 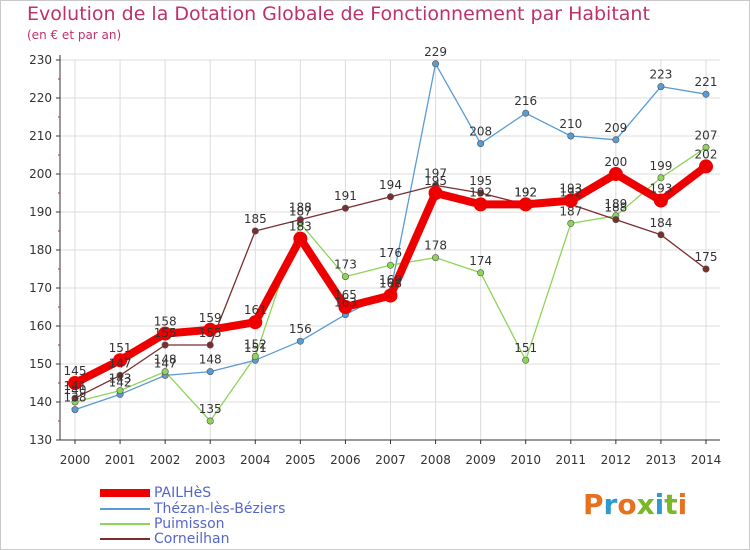 I want to click on data-label: 223, so click(x=660, y=75).